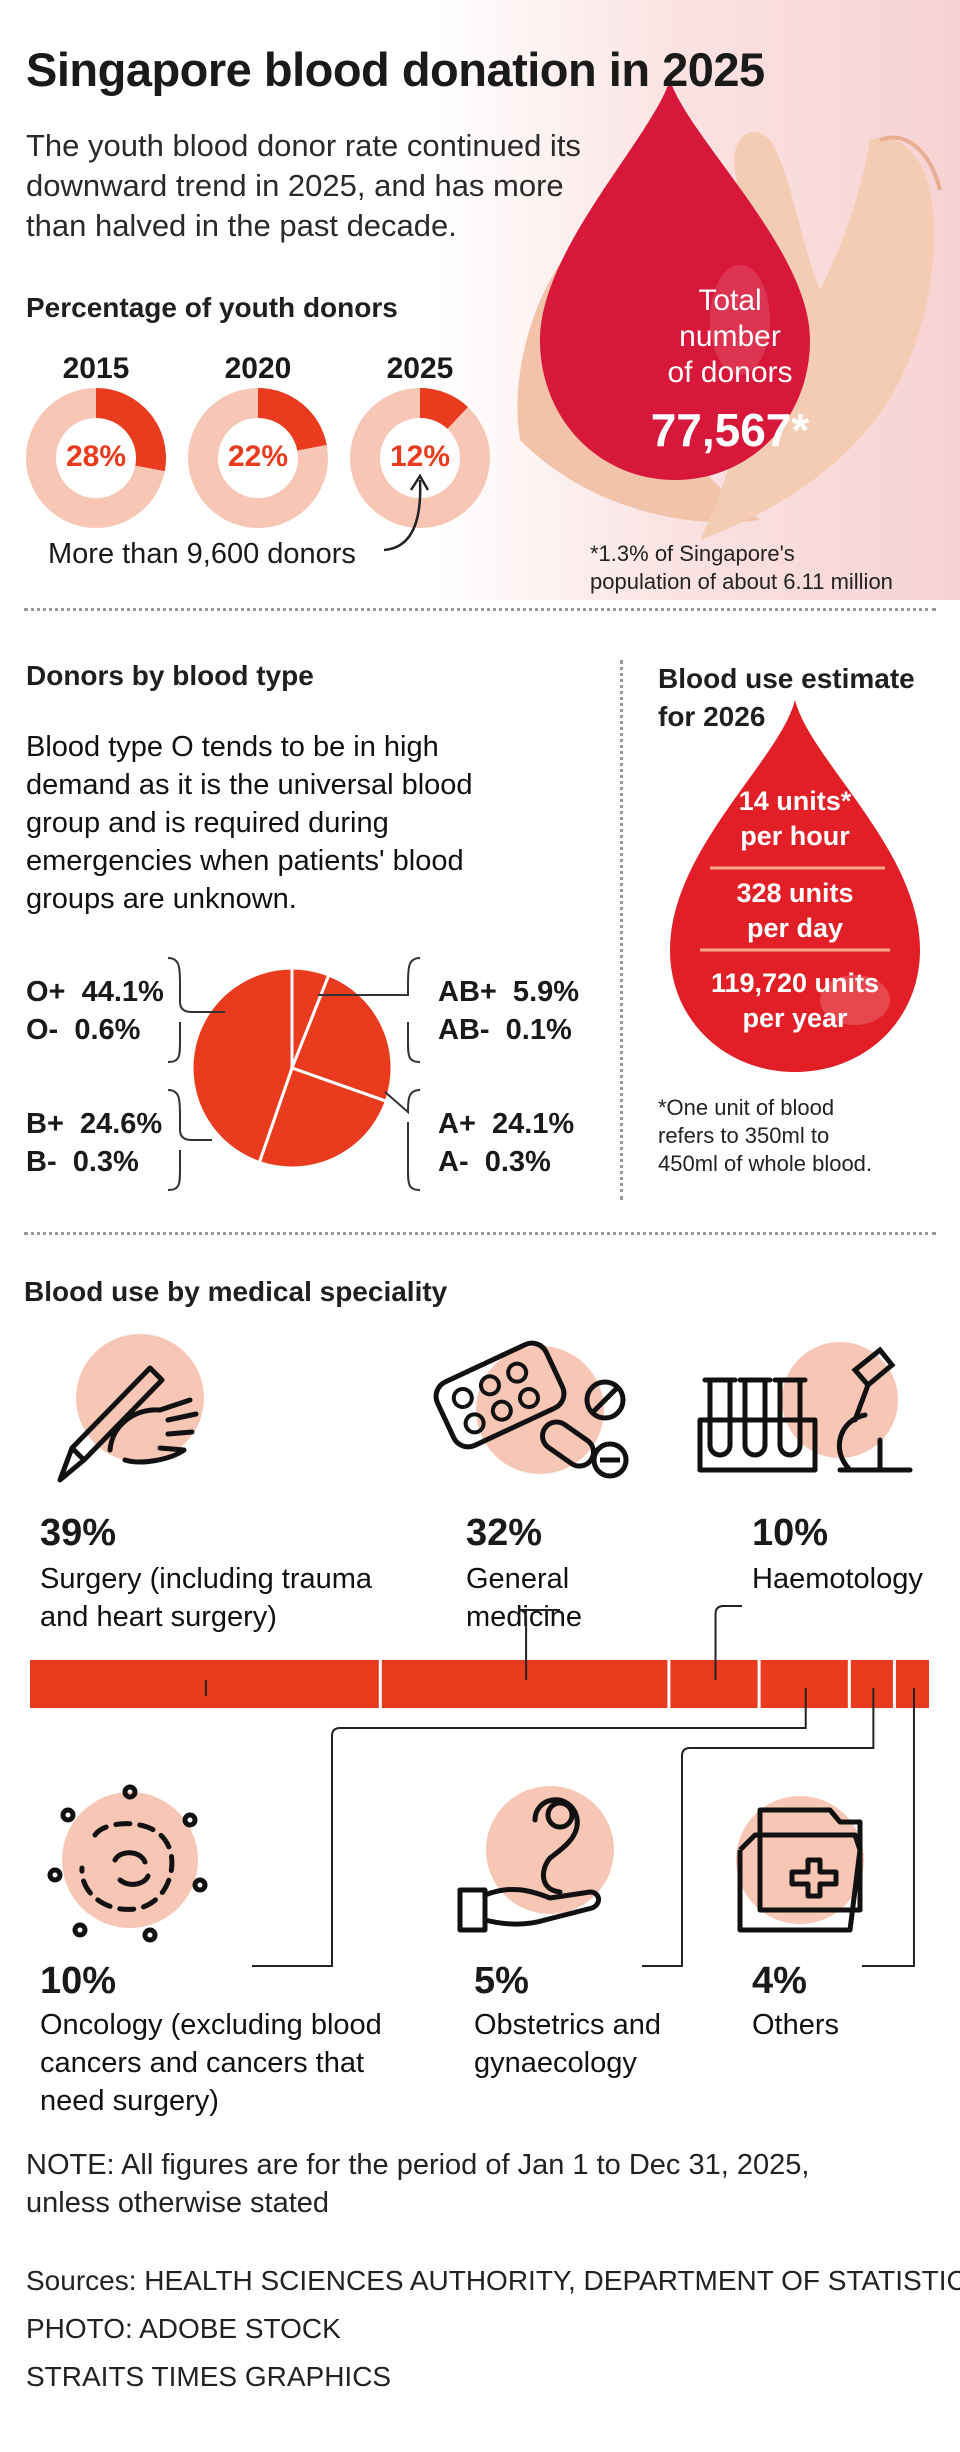 This screenshot has width=960, height=2452. What do you see at coordinates (96, 368) in the screenshot?
I see `year-label-2015: 2015` at bounding box center [96, 368].